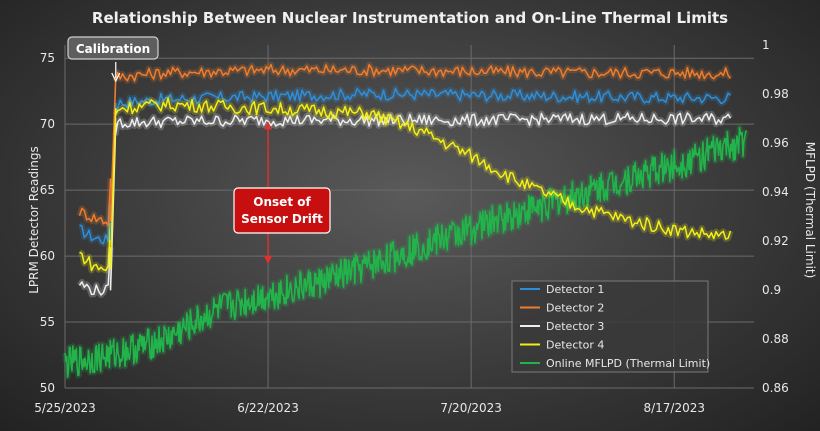  What do you see at coordinates (575, 326) in the screenshot?
I see `legend-label-3: Detector 3` at bounding box center [575, 326].